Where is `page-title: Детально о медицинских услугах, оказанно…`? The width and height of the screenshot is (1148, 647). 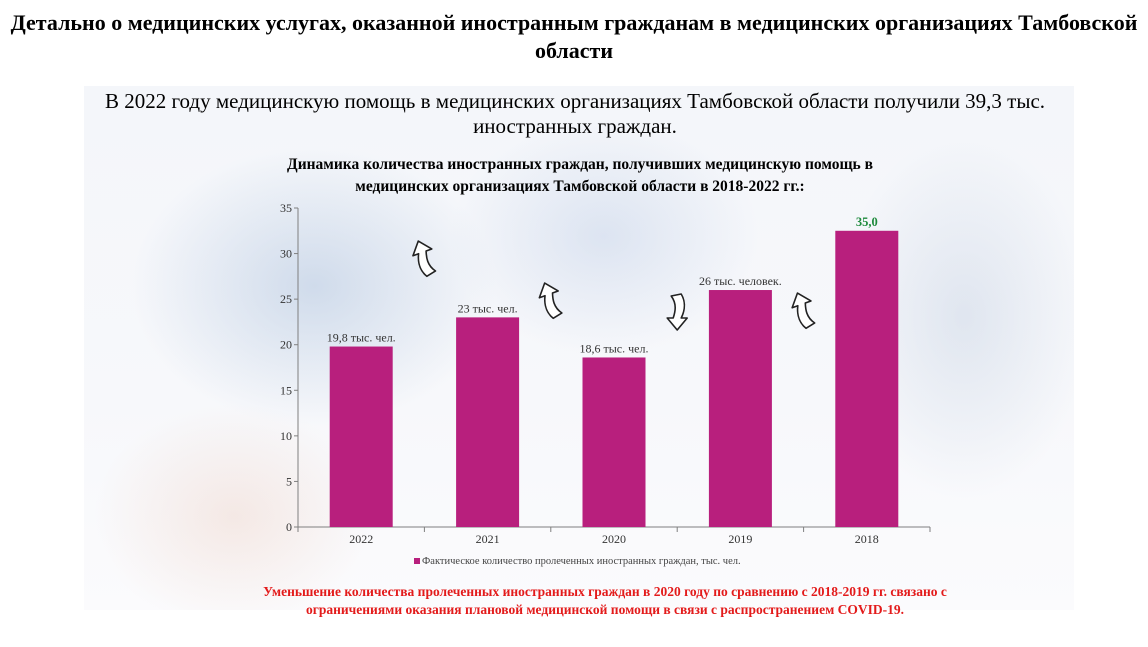 page-title: Детально о медицинских услугах, оказанно… is located at coordinates (574, 36).